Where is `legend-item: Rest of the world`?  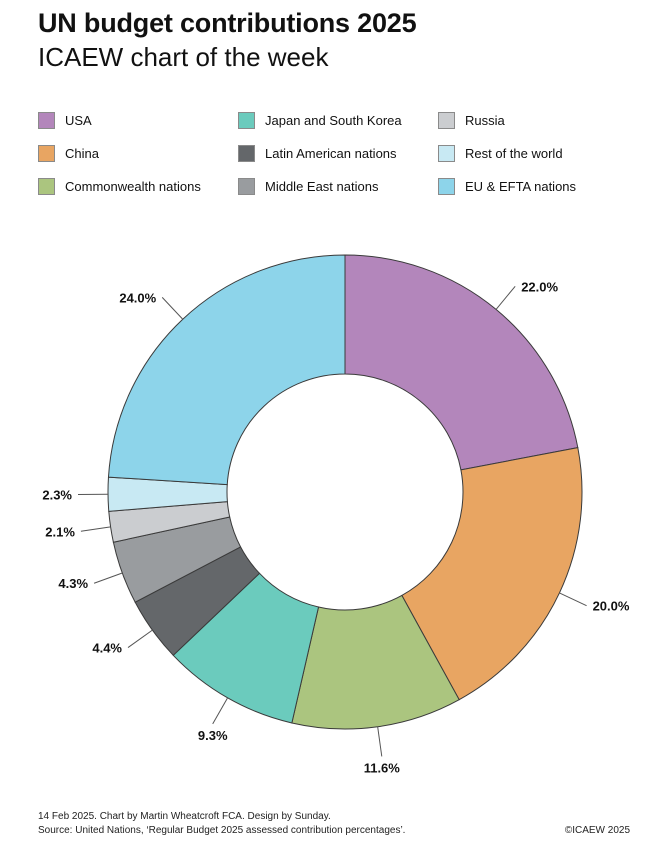 legend-item: Rest of the world is located at coordinates (500, 153).